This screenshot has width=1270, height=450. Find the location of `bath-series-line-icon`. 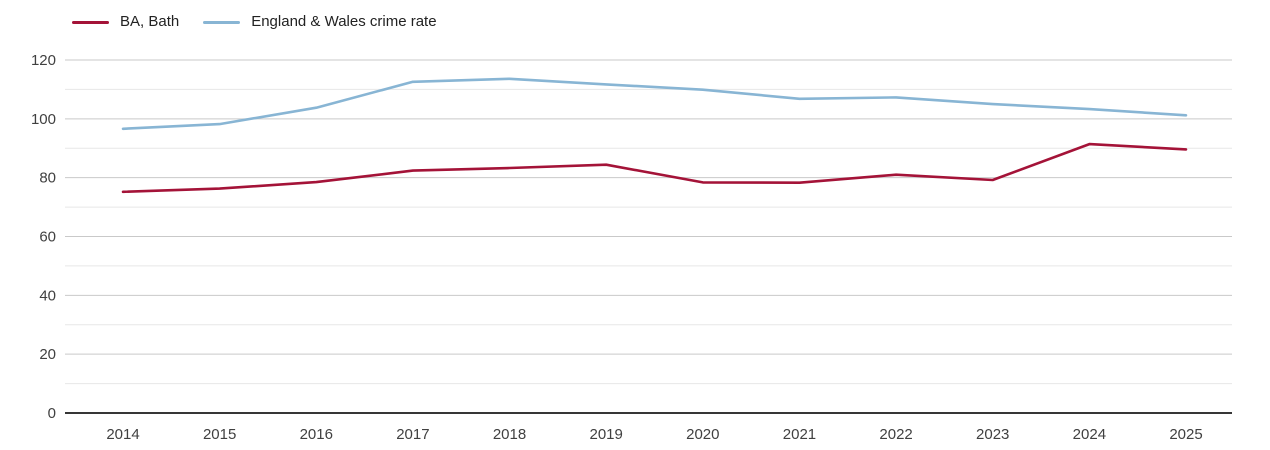

bath-series-line-icon is located at coordinates (90, 22).